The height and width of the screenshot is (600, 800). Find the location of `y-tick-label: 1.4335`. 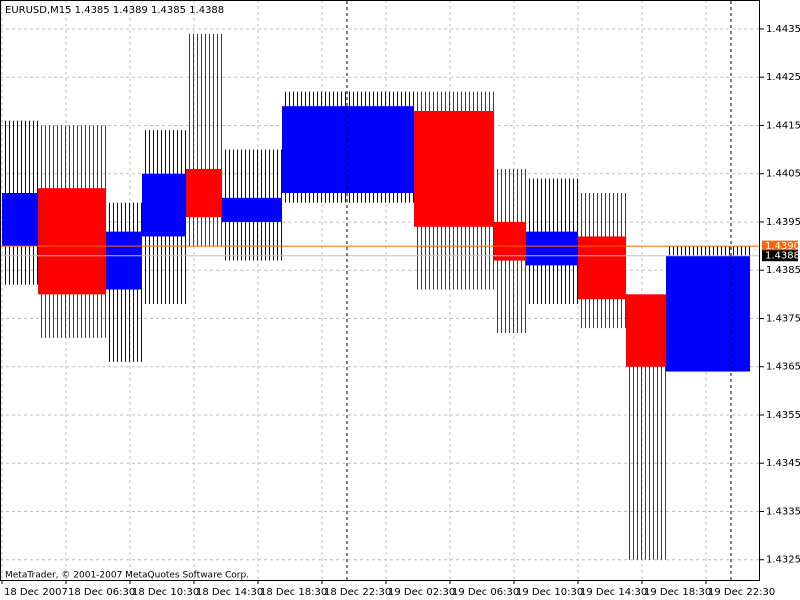

y-tick-label: 1.4335 is located at coordinates (783, 511).